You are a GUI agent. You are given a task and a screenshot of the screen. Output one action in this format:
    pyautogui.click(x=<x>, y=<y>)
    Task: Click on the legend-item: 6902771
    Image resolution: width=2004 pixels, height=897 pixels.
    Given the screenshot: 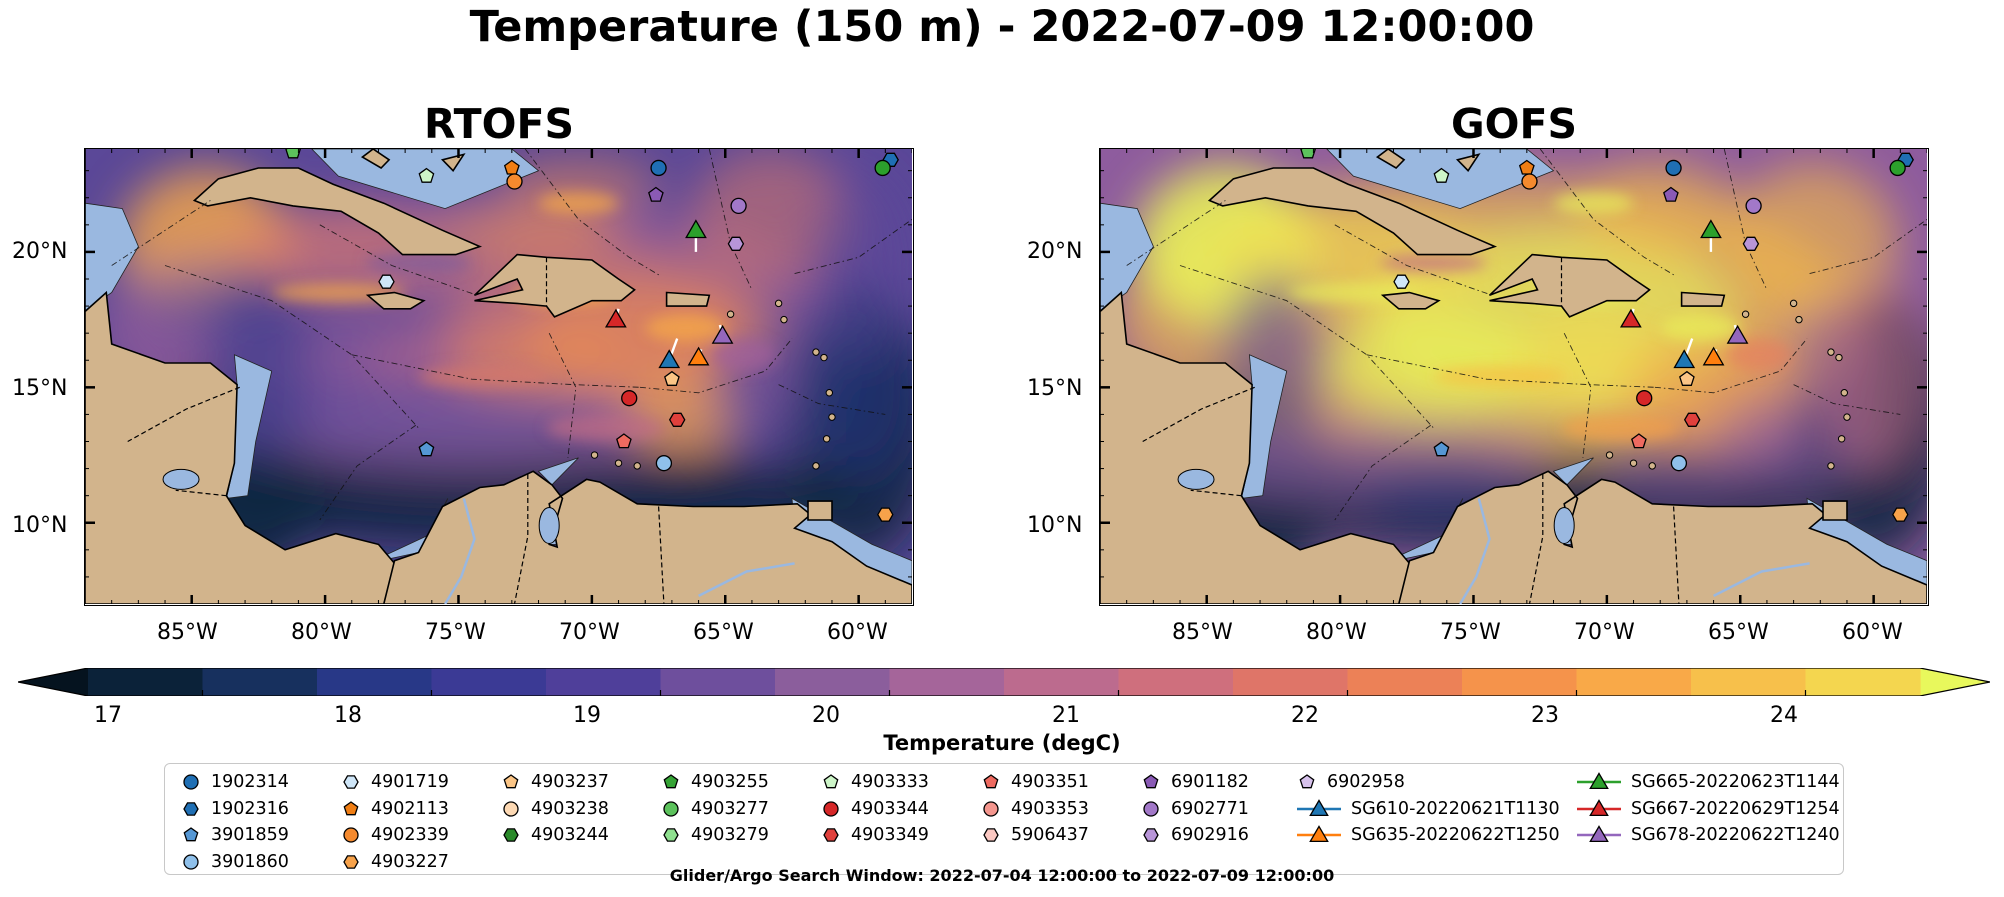 What is the action you would take?
    pyautogui.click(x=1195, y=809)
    